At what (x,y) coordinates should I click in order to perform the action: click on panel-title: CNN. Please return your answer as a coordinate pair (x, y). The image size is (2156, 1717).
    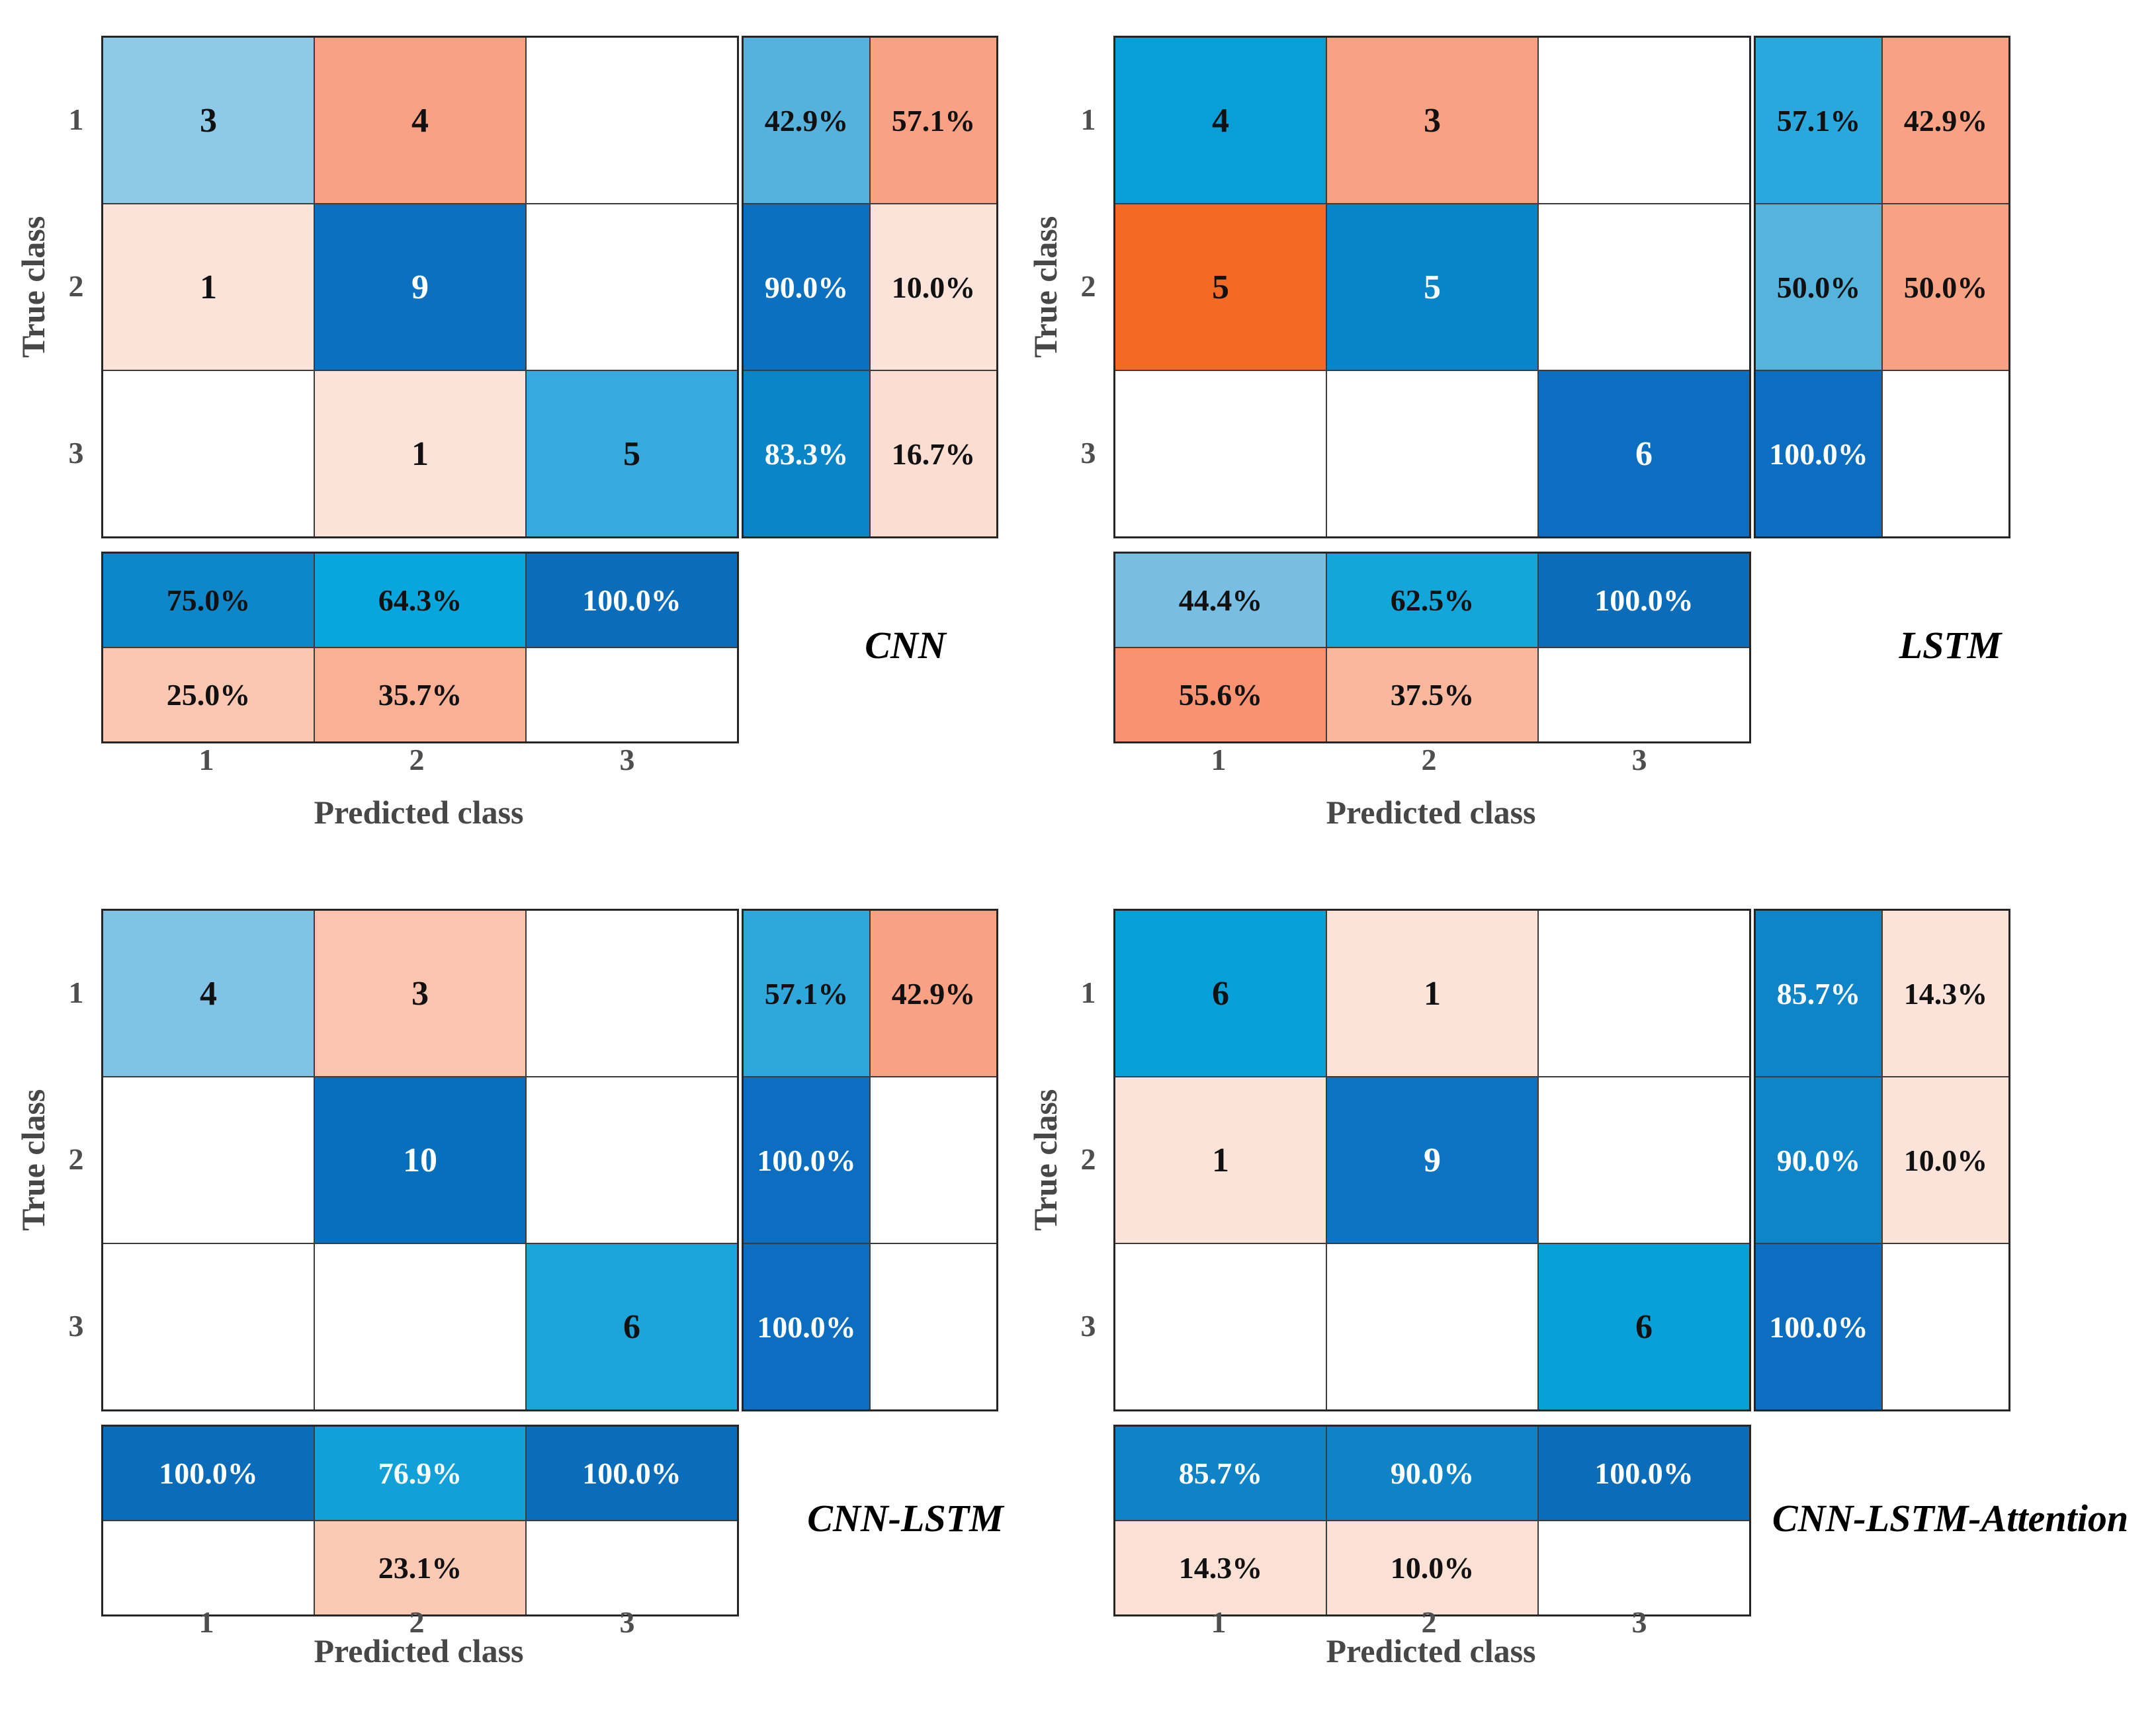
    Looking at the image, I should click on (905, 645).